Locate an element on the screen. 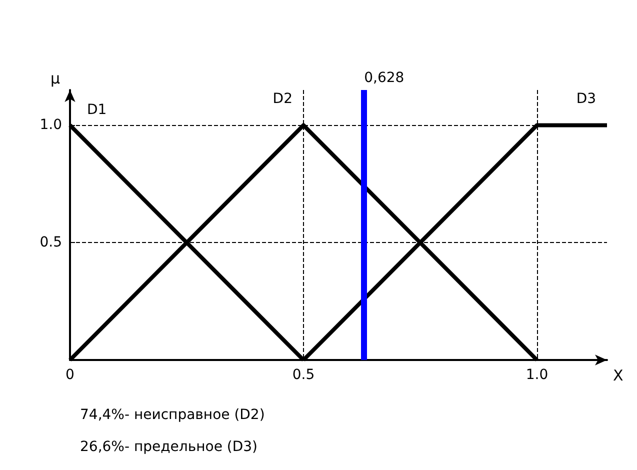 This screenshot has height=470, width=637. x-tick-label: 1.0 is located at coordinates (537, 375).